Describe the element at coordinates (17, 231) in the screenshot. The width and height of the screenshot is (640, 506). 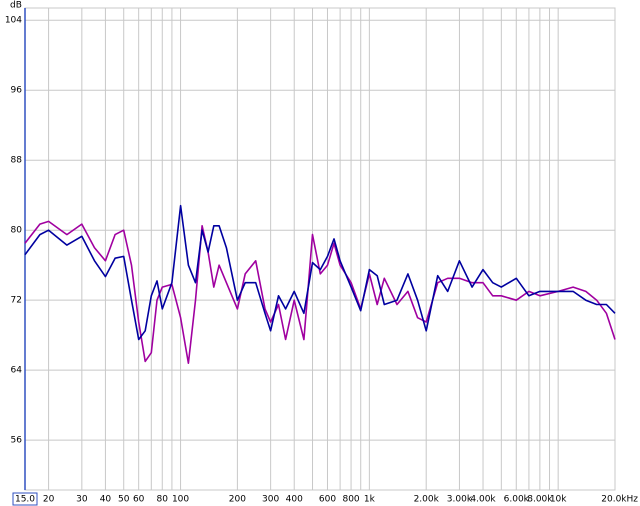
I see `y-tick-label: 80` at that location.